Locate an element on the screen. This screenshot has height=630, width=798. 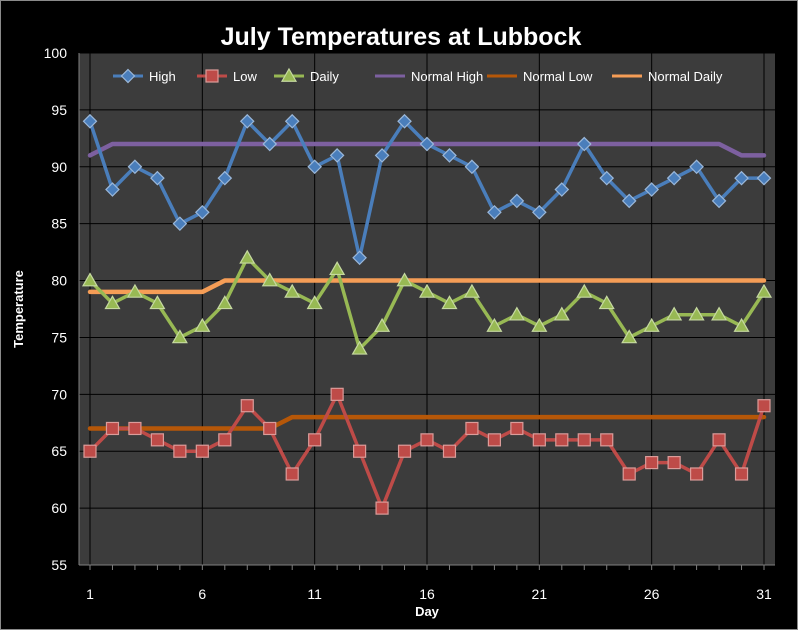
y-axis-title: Temperature is located at coordinates (18, 309).